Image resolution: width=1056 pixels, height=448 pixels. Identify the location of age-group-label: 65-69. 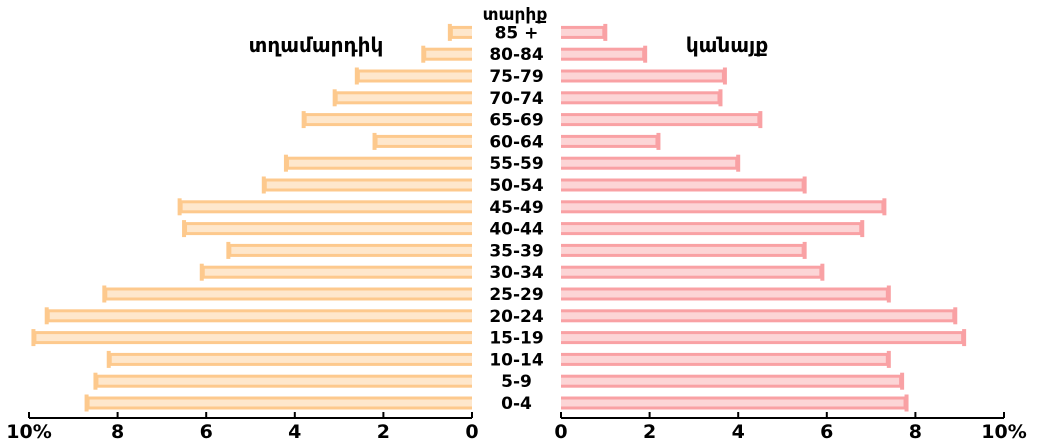
(516, 121).